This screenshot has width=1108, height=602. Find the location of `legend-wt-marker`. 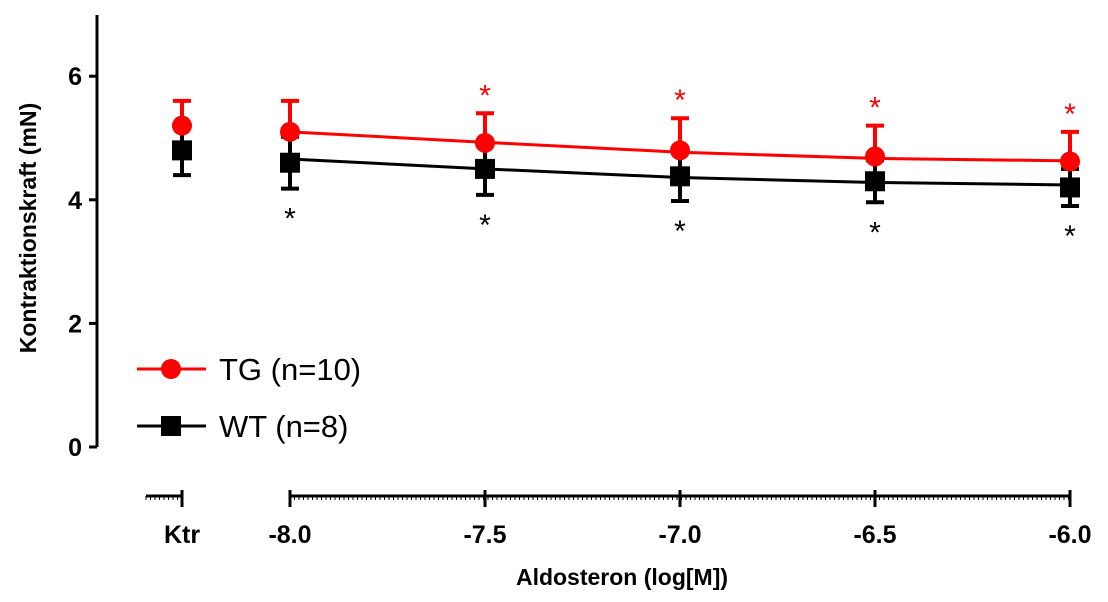

legend-wt-marker is located at coordinates (171, 426).